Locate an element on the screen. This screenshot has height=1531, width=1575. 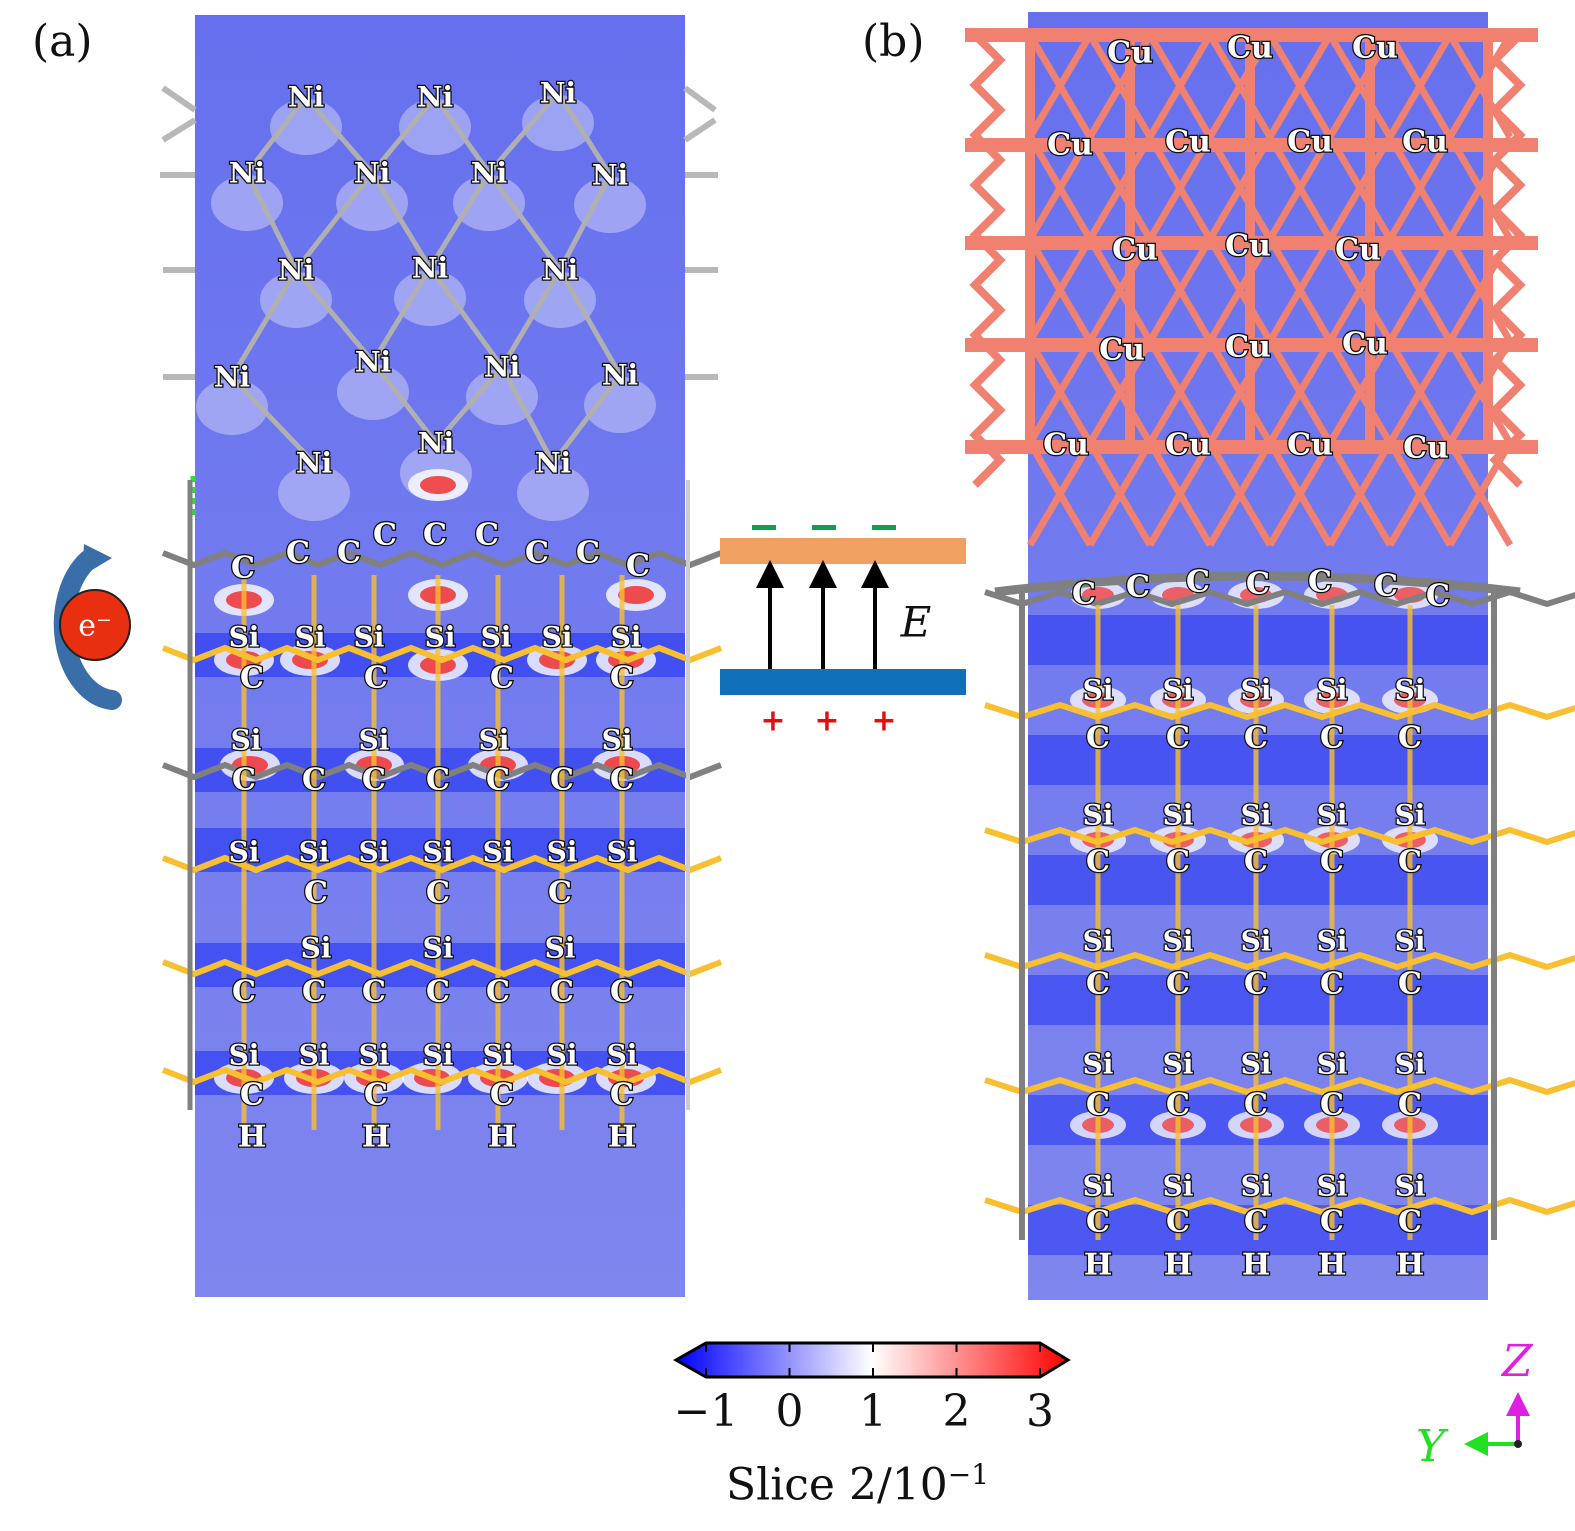
negative-signs is located at coordinates (824, 527).